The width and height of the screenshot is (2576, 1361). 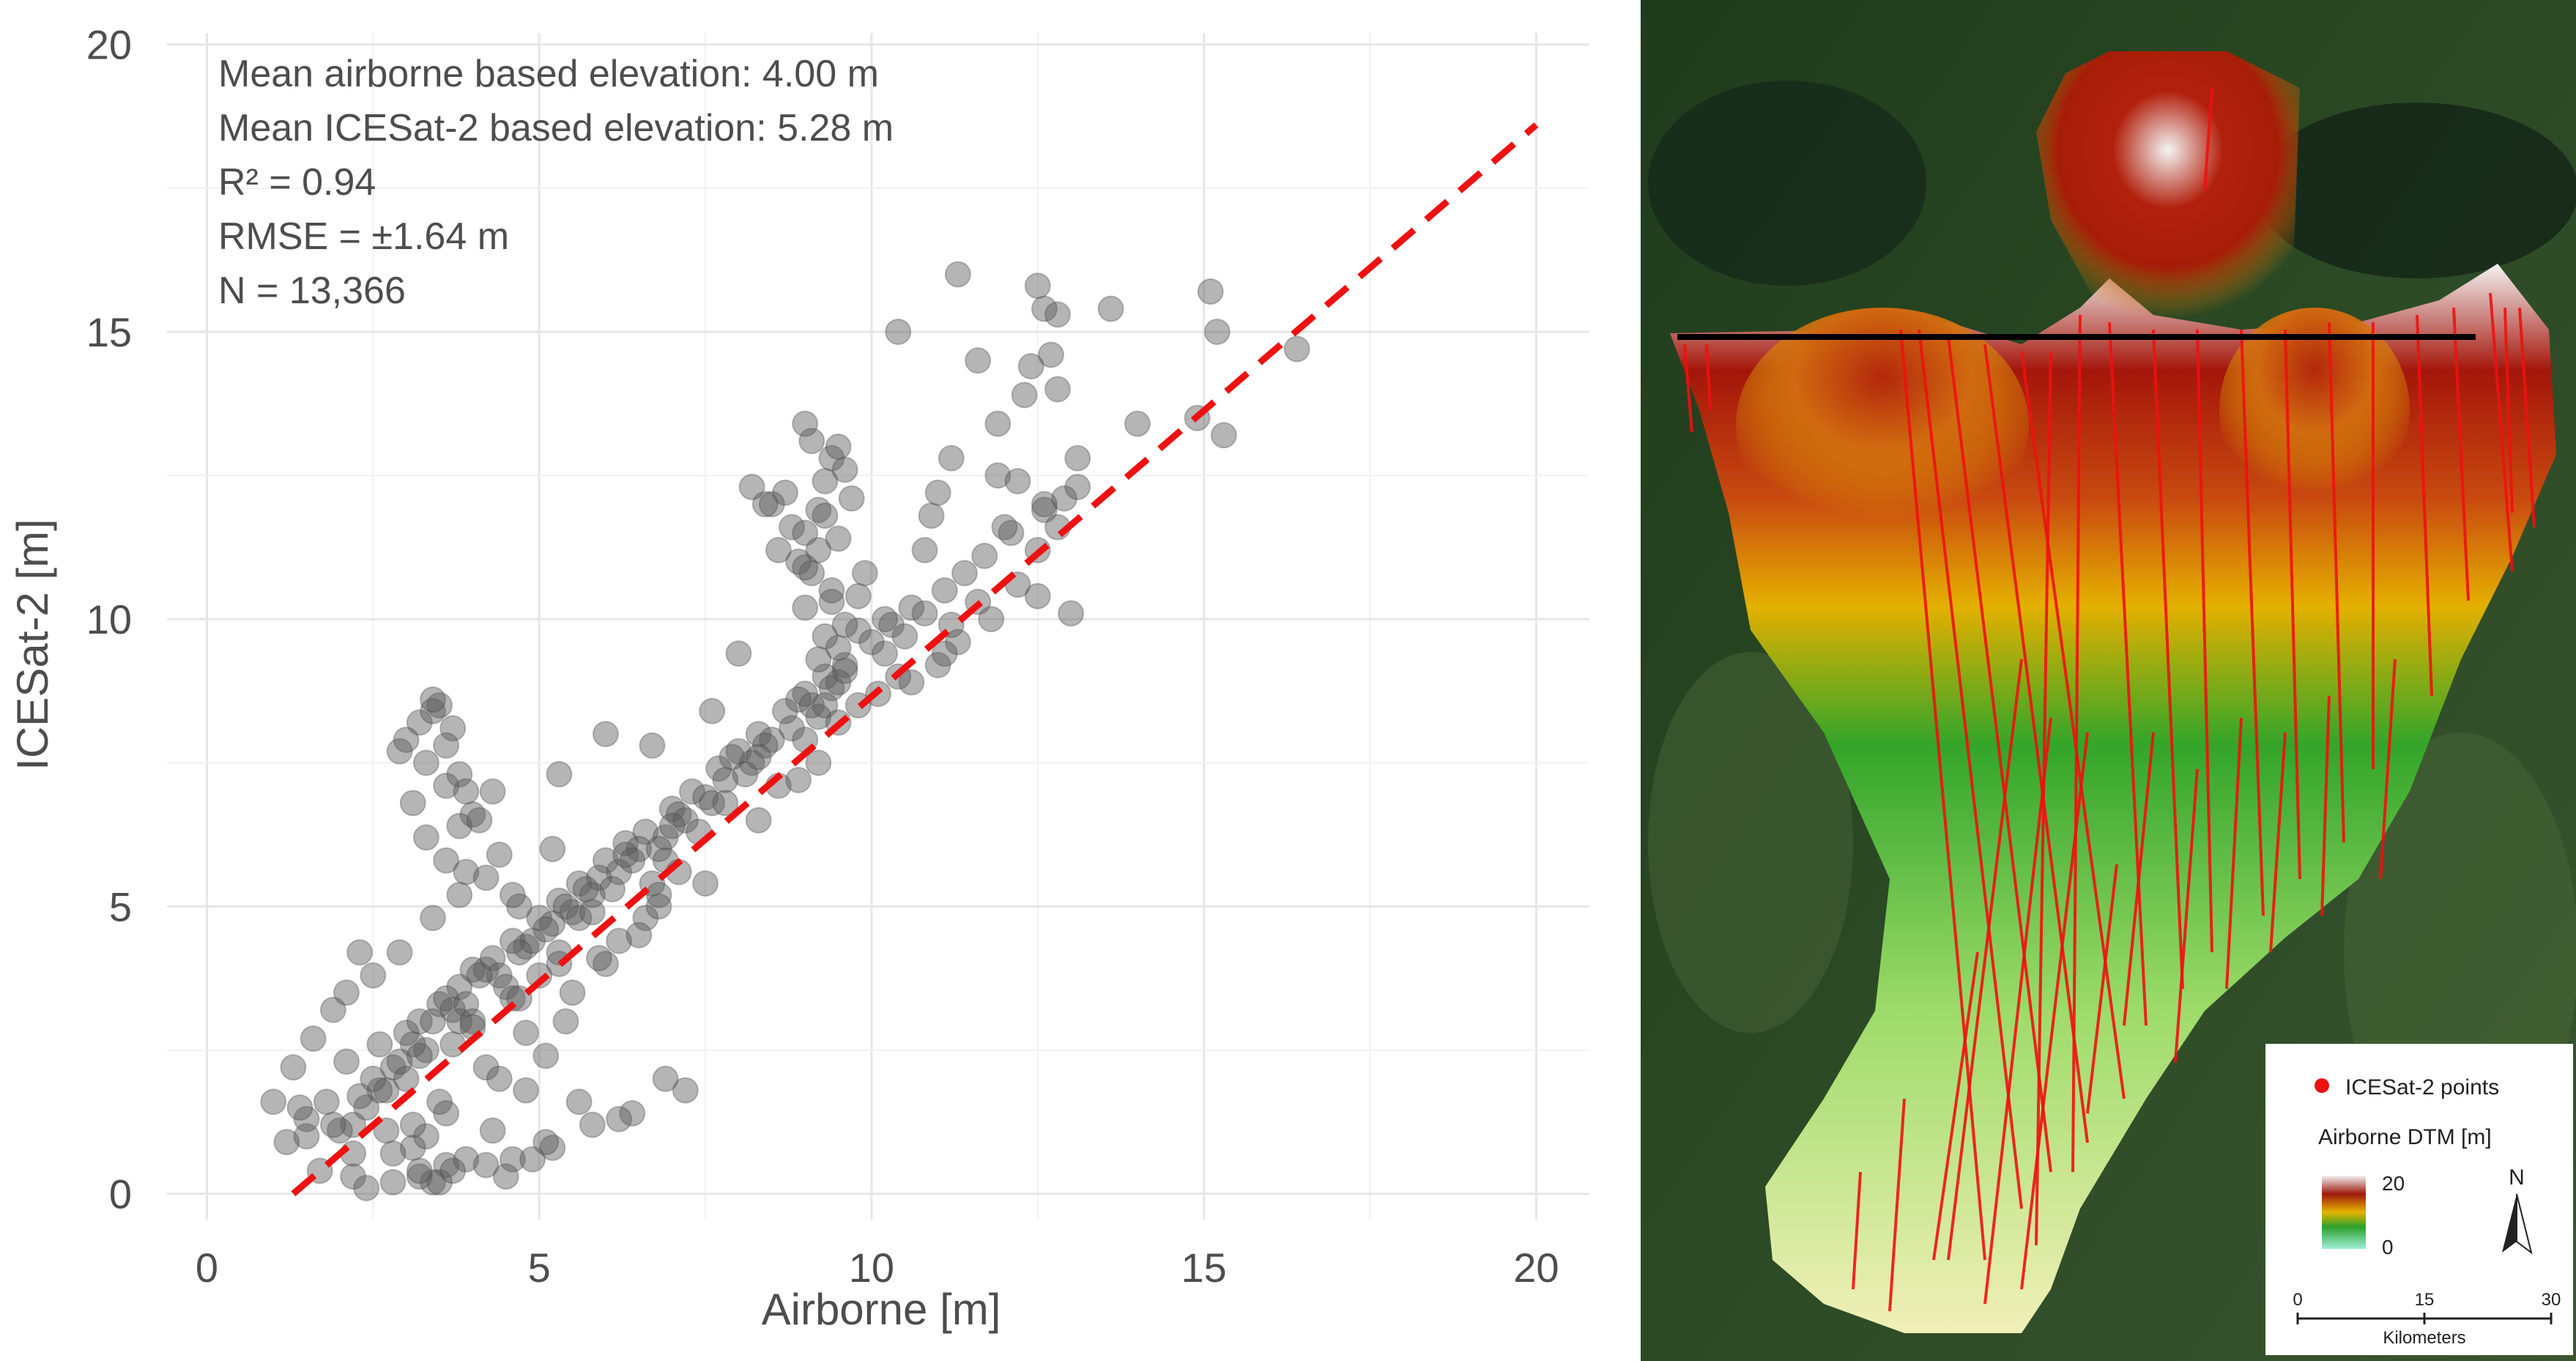 What do you see at coordinates (1882, 425) in the screenshot?
I see `dtm-west-ridge` at bounding box center [1882, 425].